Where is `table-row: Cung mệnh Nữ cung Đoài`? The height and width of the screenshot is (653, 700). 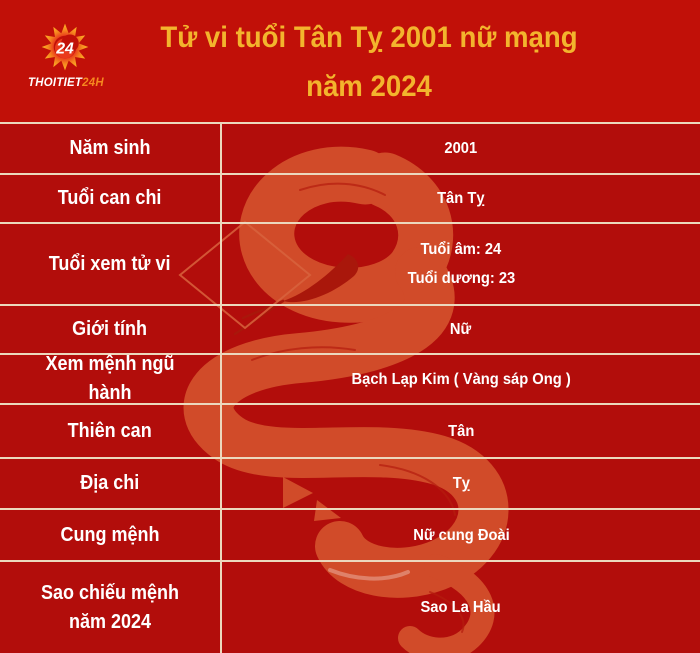 table-row: Cung mệnh Nữ cung Đoài is located at coordinates (350, 534).